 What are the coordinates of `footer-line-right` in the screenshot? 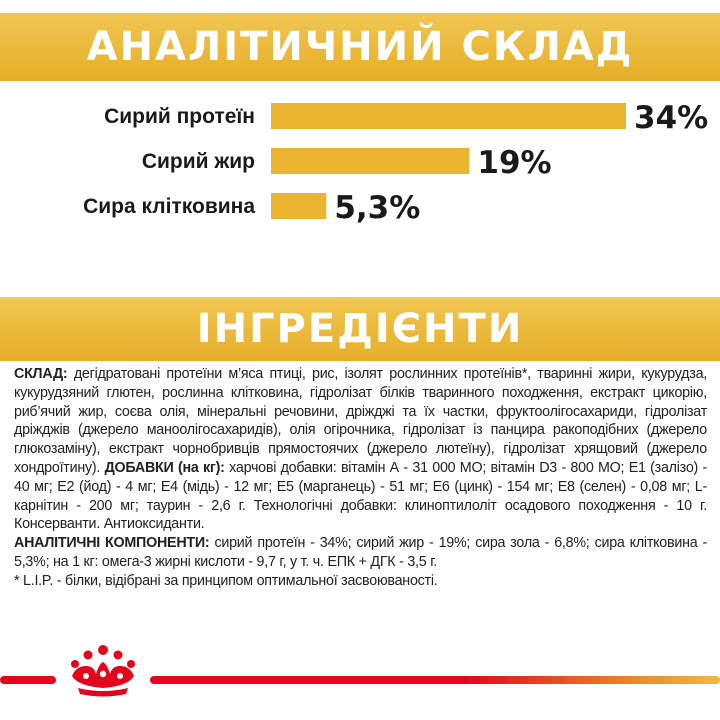 It's located at (435, 680).